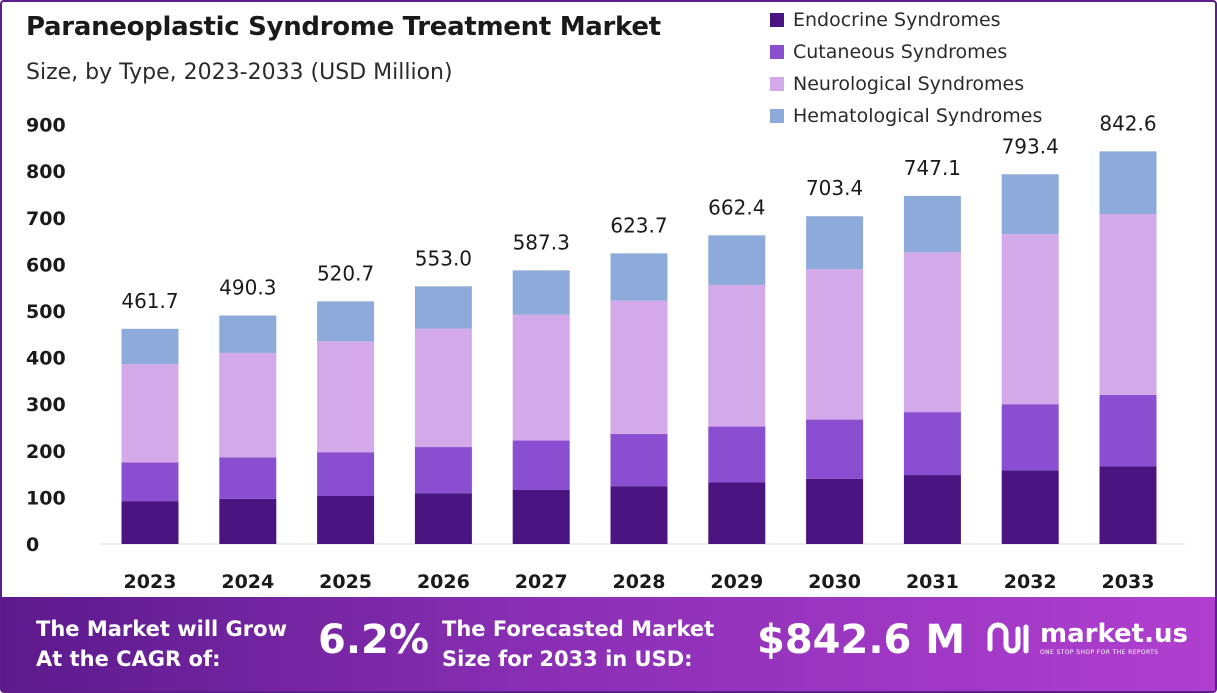 Image resolution: width=1217 pixels, height=693 pixels. Describe the element at coordinates (150, 582) in the screenshot. I see `x-tick-label: 2023` at that location.